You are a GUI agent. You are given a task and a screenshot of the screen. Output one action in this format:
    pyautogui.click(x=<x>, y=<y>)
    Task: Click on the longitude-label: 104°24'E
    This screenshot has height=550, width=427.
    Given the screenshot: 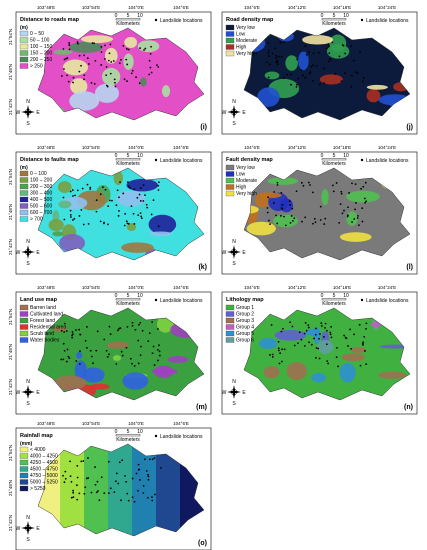 What is the action you would take?
    pyautogui.click(x=387, y=287)
    